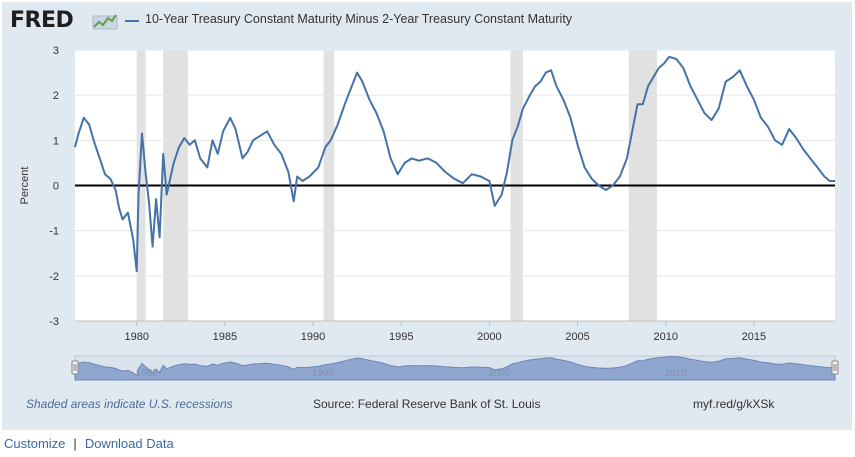 The image size is (855, 457). Describe the element at coordinates (455, 368) in the screenshot. I see `navigator-series-area` at that location.